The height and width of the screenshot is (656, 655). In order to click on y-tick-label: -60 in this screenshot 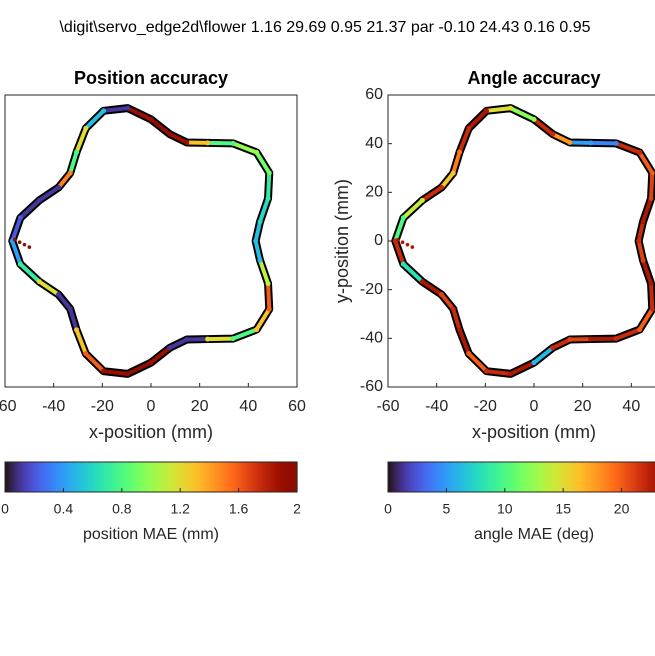, I will do `click(371, 386)`.